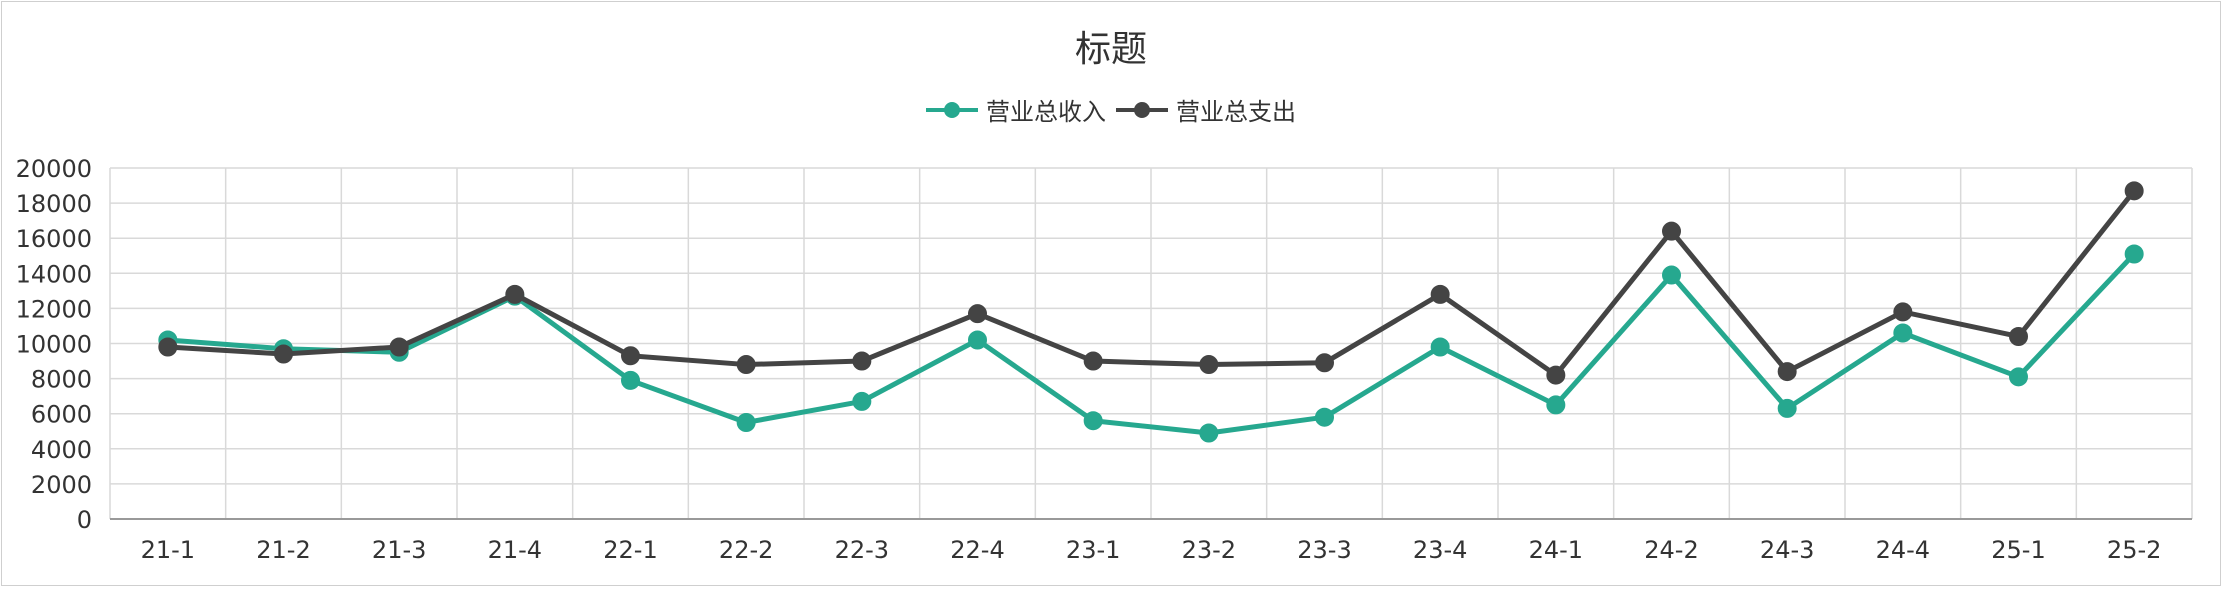 This screenshot has width=2222, height=603. What do you see at coordinates (1111, 109) in the screenshot?
I see `chart-legend: 营业总收入 营业总支出` at bounding box center [1111, 109].